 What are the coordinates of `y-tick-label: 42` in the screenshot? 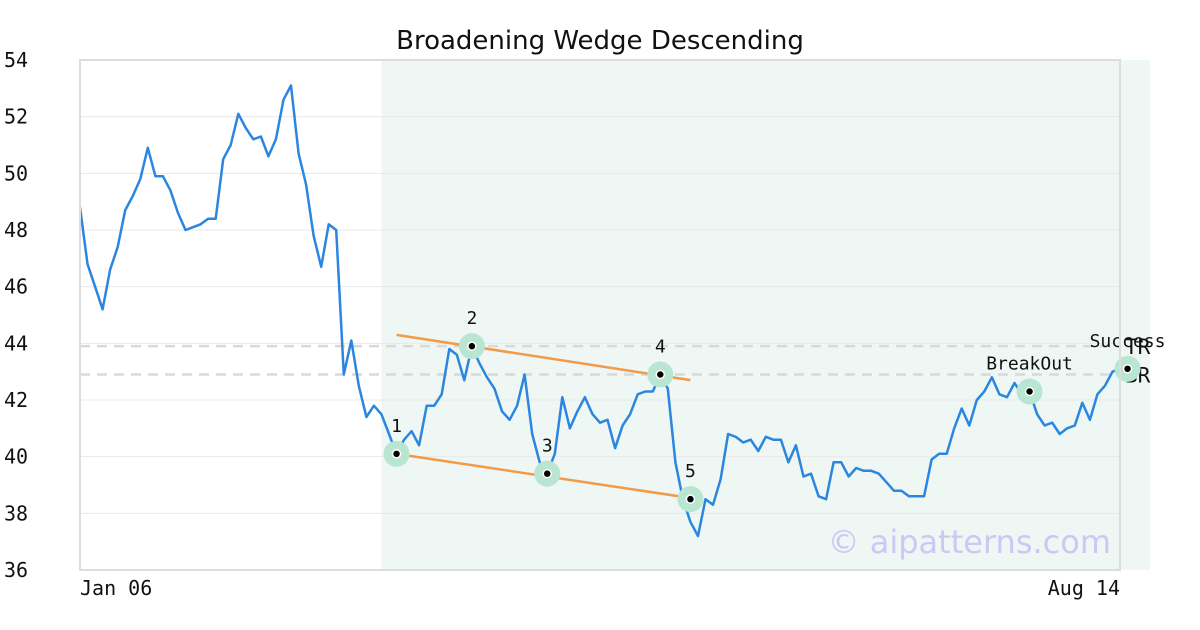 It's located at (16, 400).